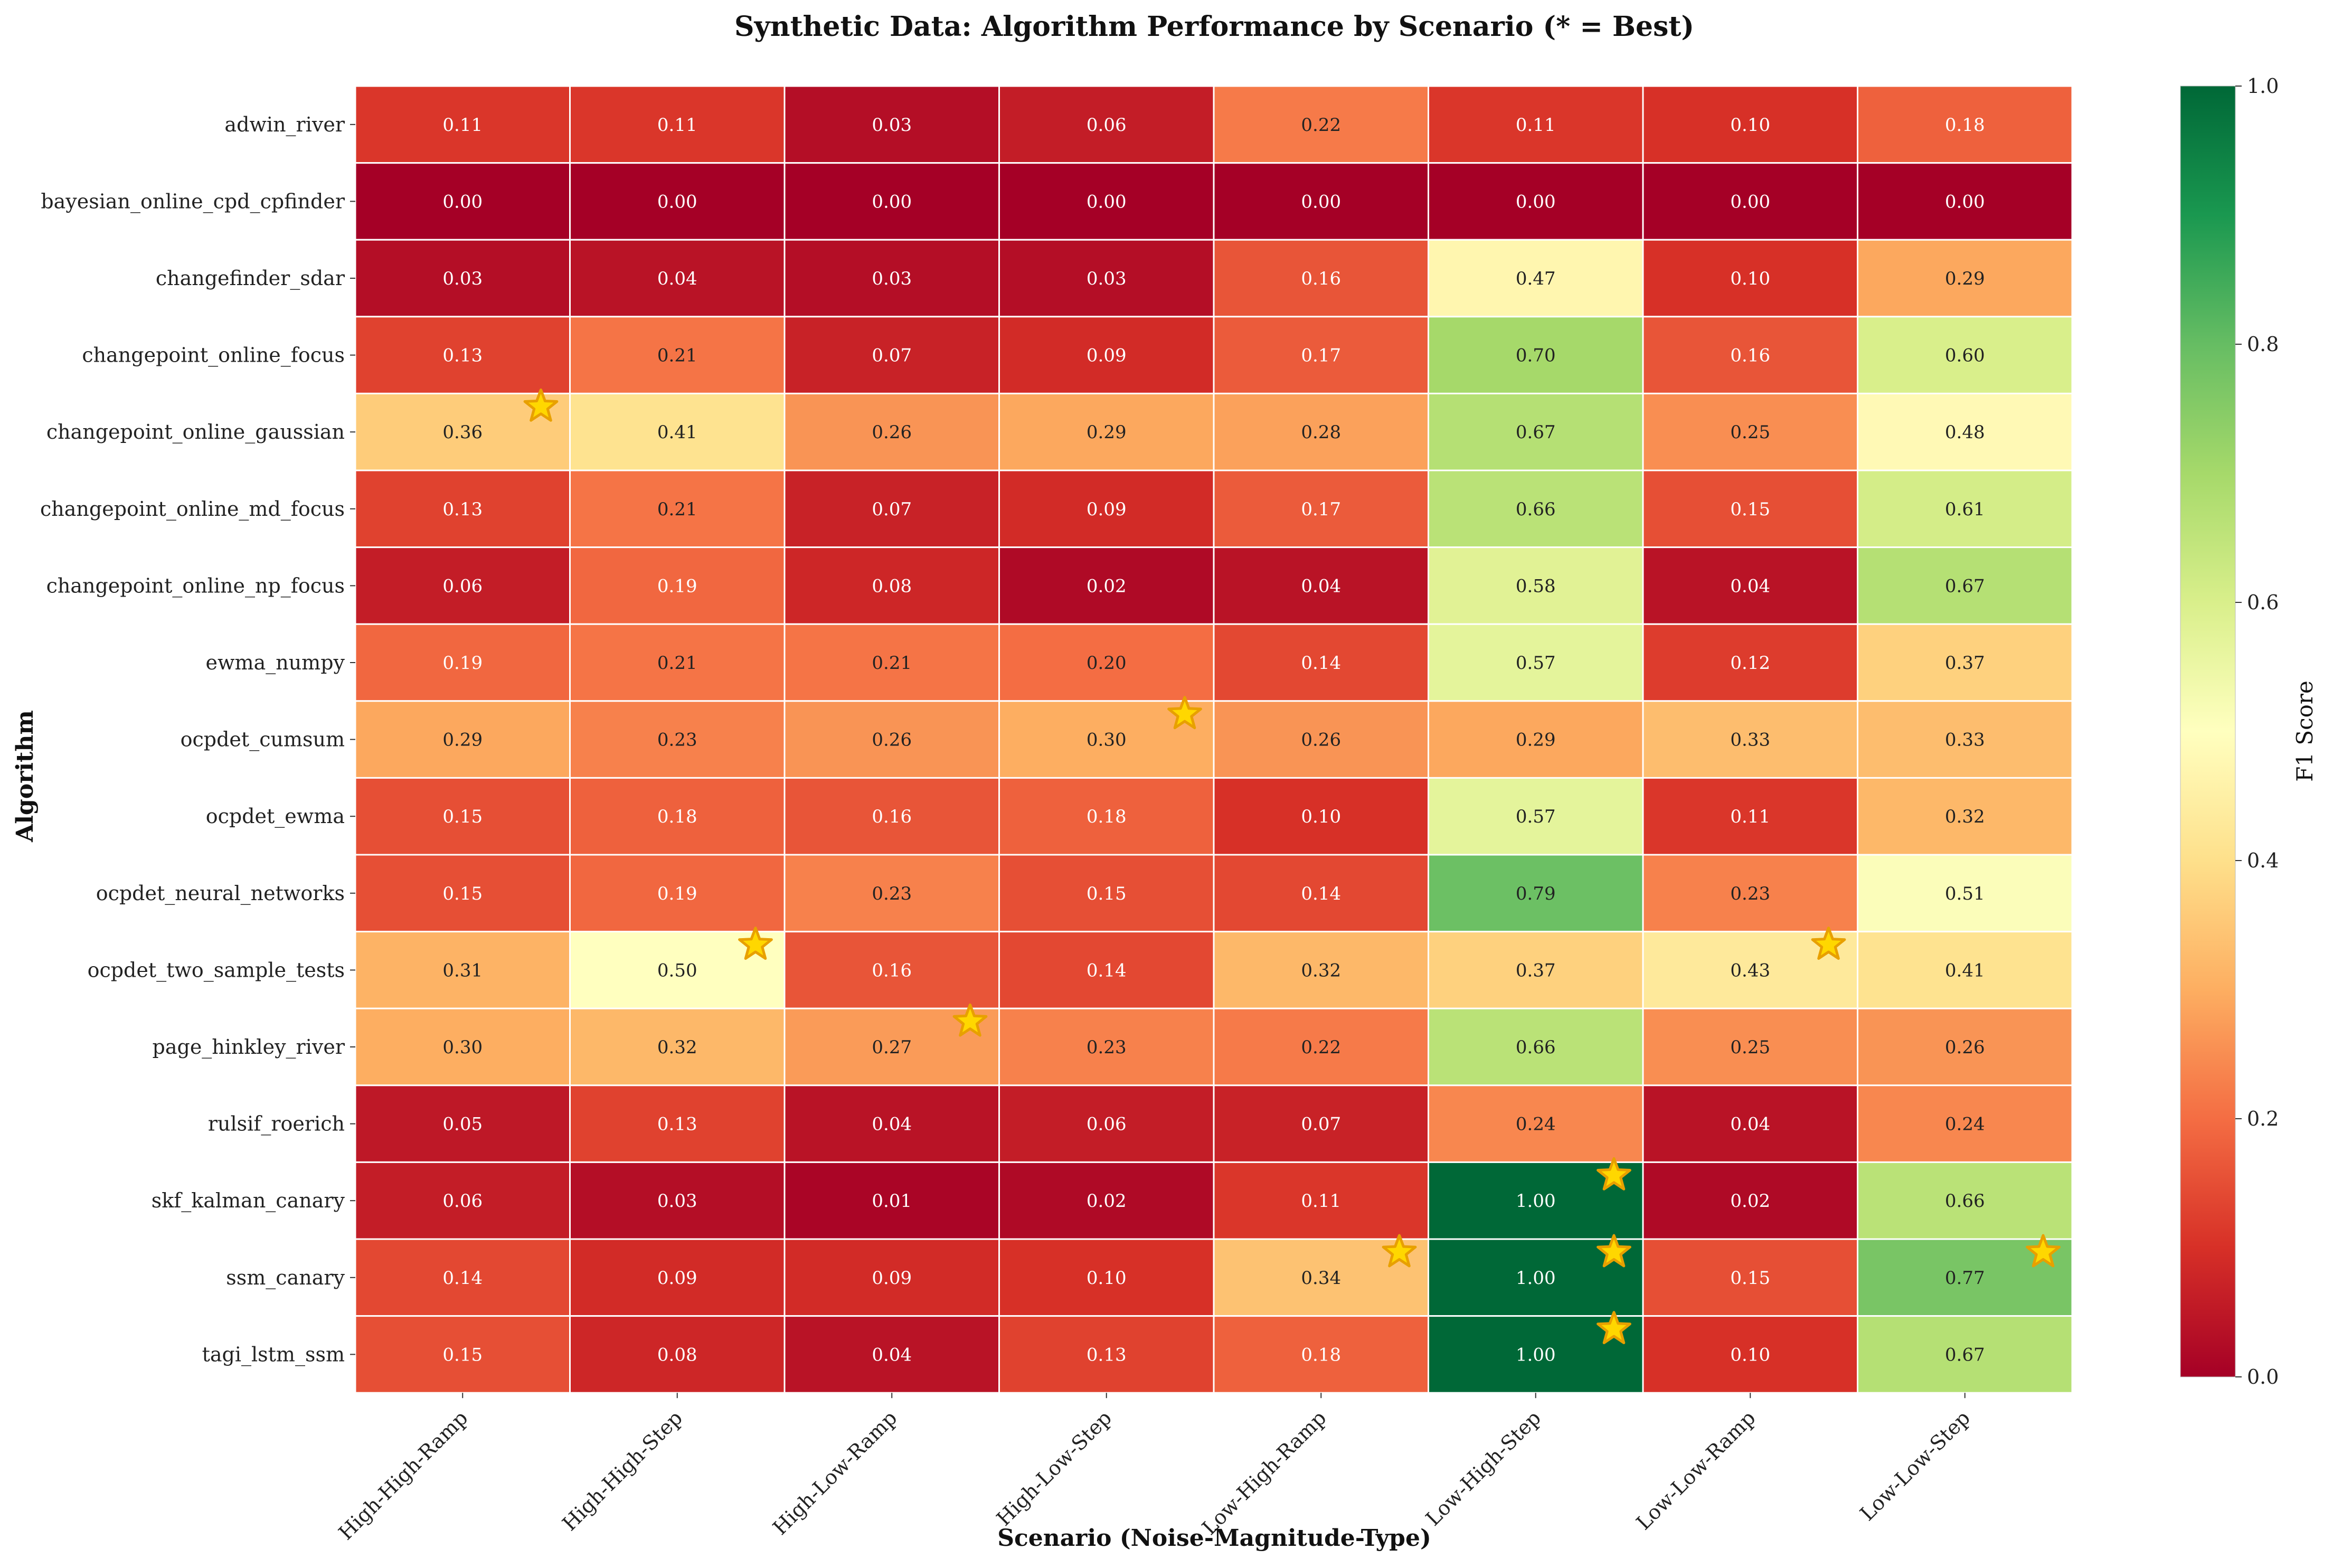 This screenshot has width=2333, height=1568. I want to click on y-tick-label: ocpdet_two_sample_tests, so click(216, 970).